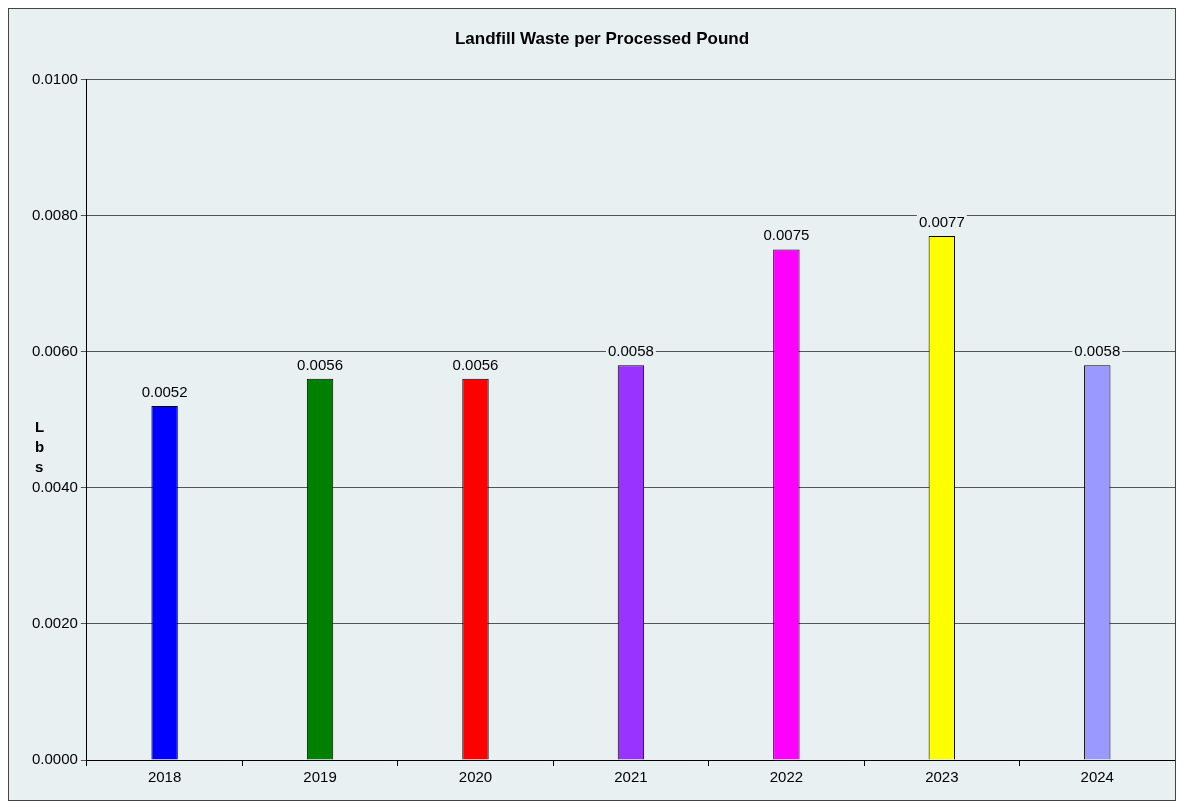 The width and height of the screenshot is (1184, 809). Describe the element at coordinates (54, 623) in the screenshot. I see `text: 0.0020` at that location.